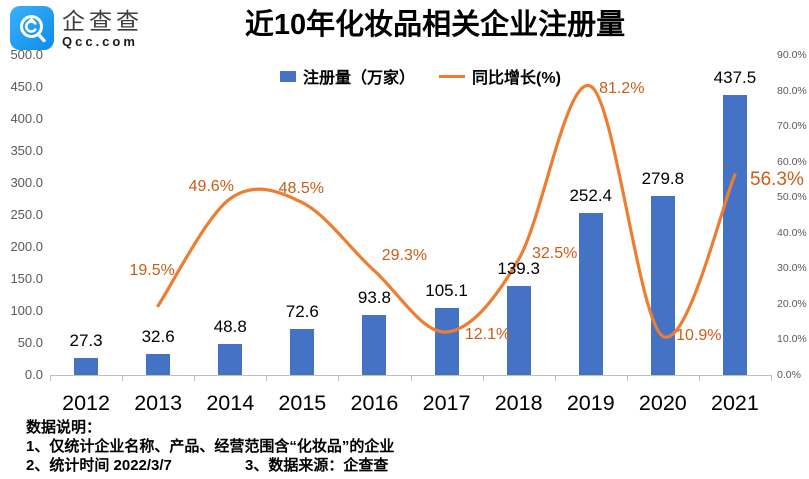 The width and height of the screenshot is (809, 479). I want to click on bar-2014, so click(230, 359).